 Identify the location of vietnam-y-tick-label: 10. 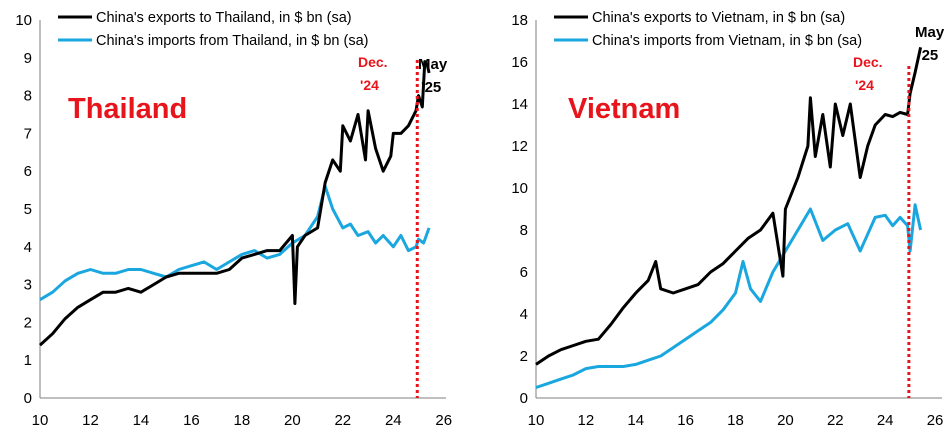
(519, 188).